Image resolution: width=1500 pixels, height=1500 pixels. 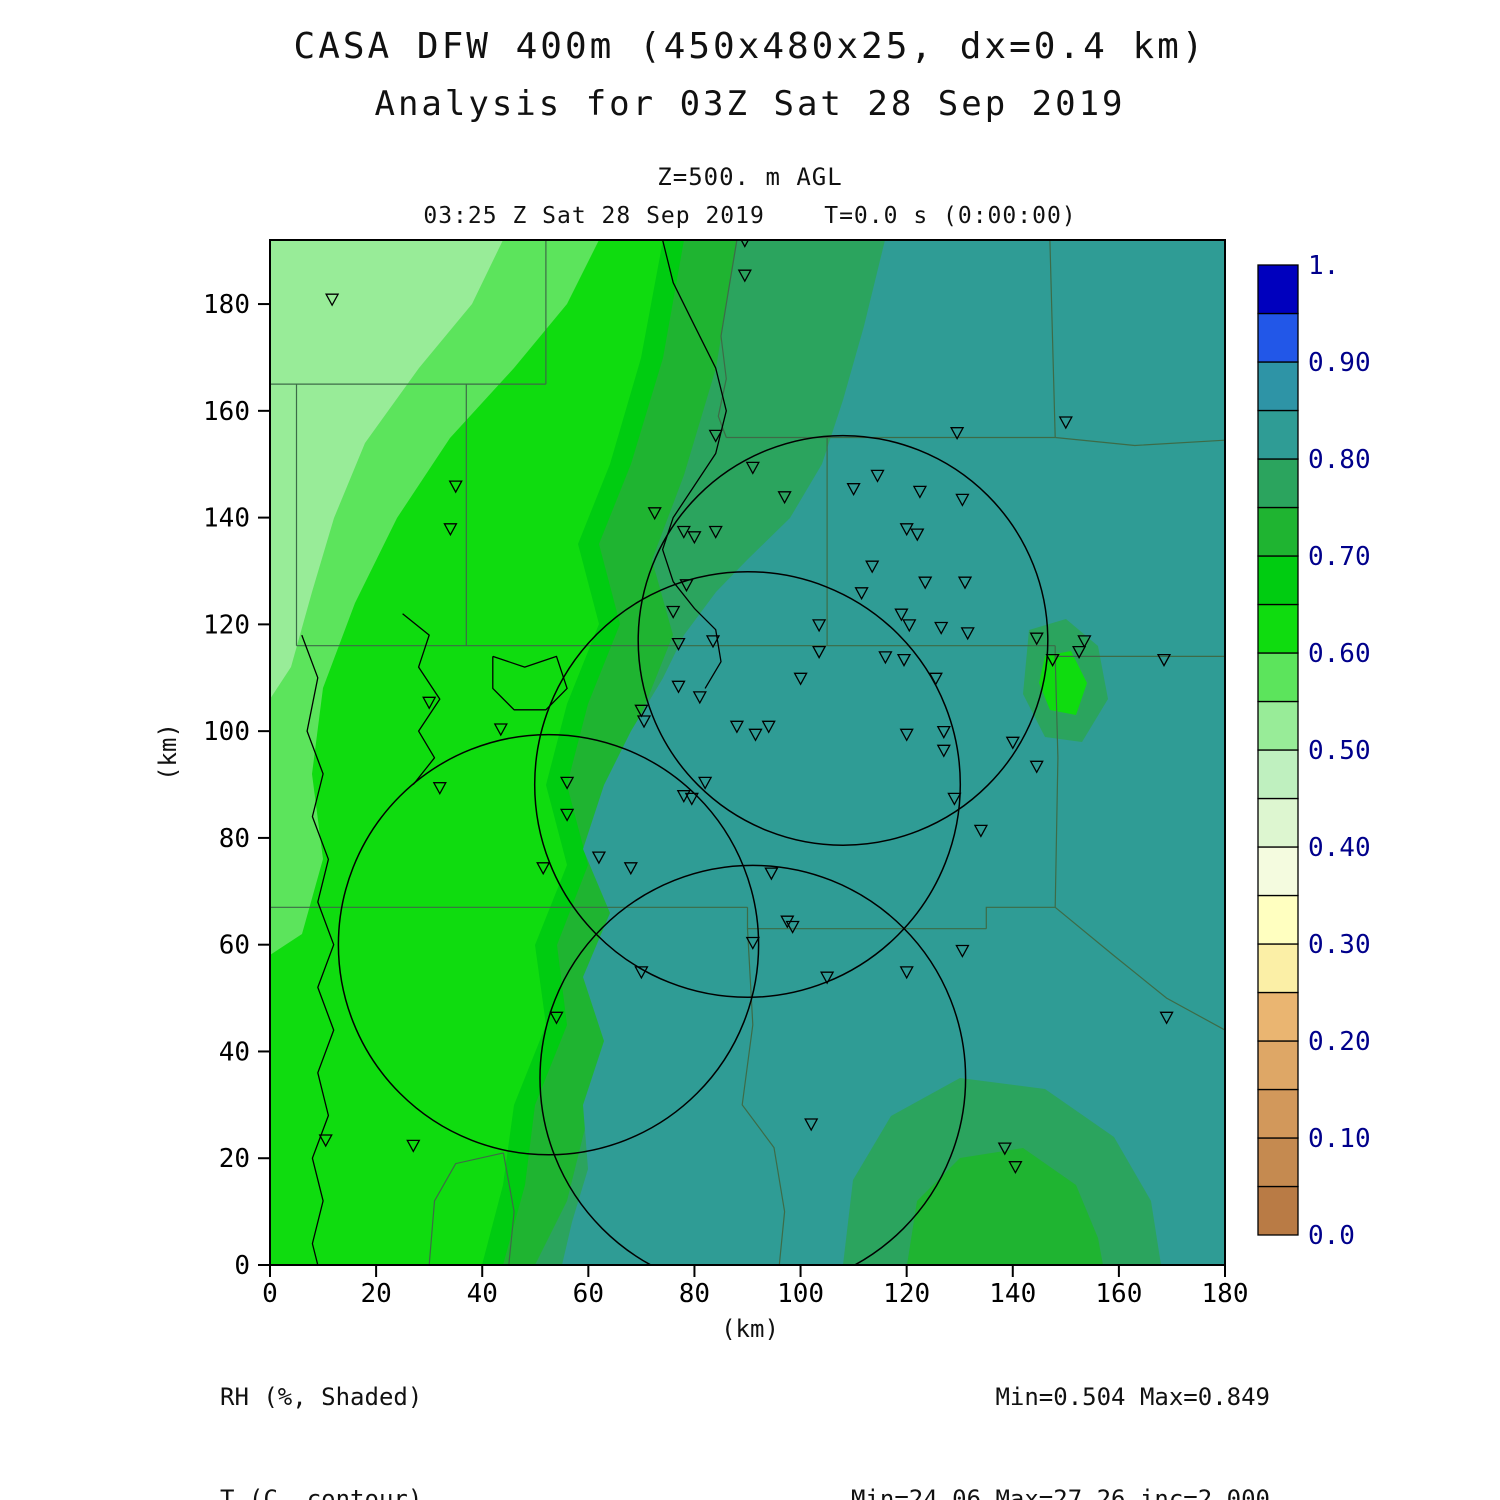 I want to click on shaded-field-label: RH (%, Shaded), so click(x=321, y=1397).